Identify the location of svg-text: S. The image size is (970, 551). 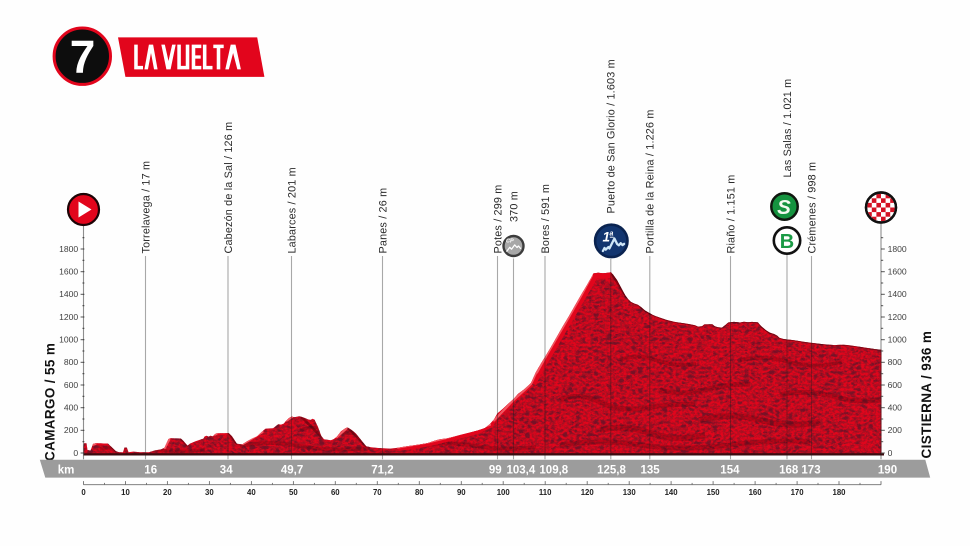
(784, 207).